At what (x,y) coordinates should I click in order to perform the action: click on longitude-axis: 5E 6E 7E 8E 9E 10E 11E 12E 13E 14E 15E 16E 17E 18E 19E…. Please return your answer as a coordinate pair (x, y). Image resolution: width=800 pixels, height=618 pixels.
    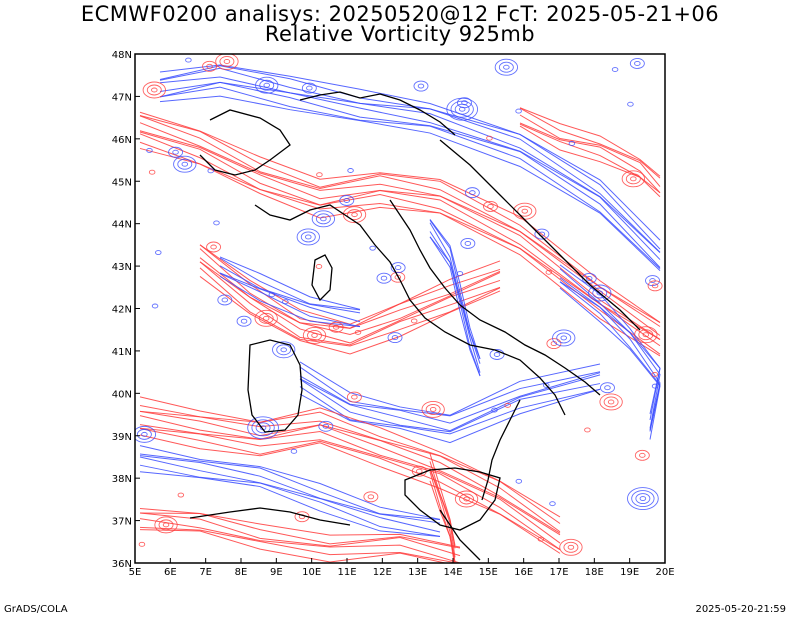
    Looking at the image, I should click on (402, 568).